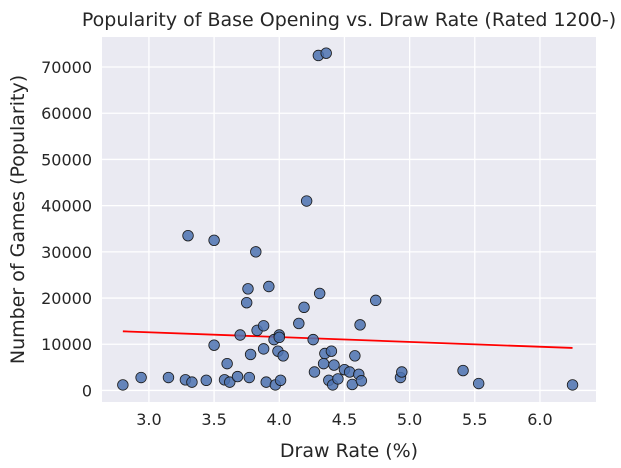  I want to click on trend-line, so click(347, 339).